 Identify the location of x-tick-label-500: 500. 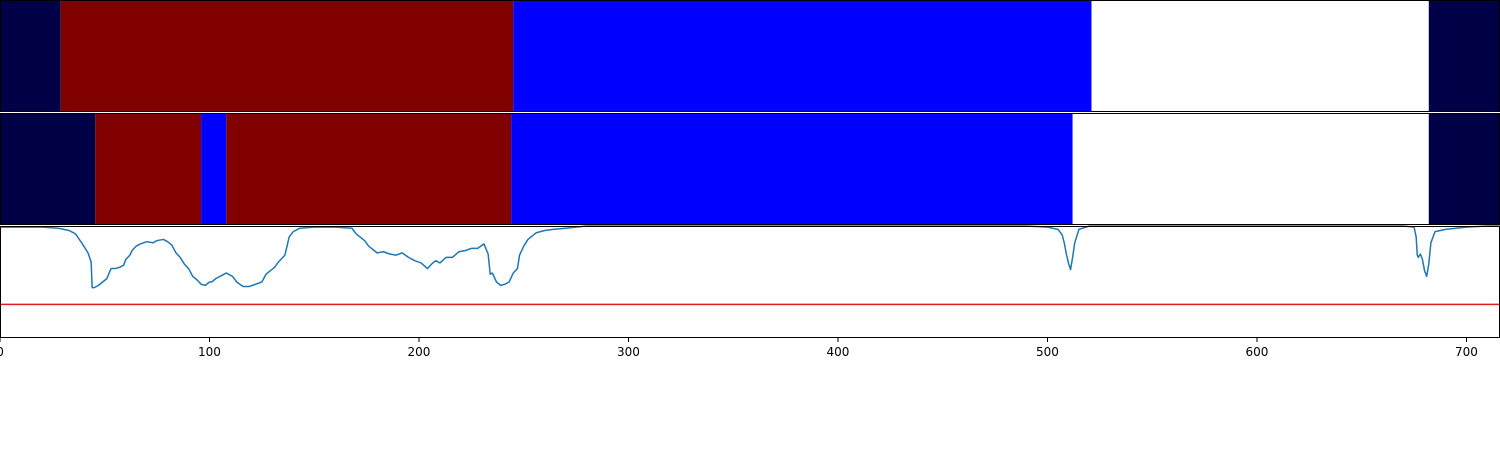
(1047, 352).